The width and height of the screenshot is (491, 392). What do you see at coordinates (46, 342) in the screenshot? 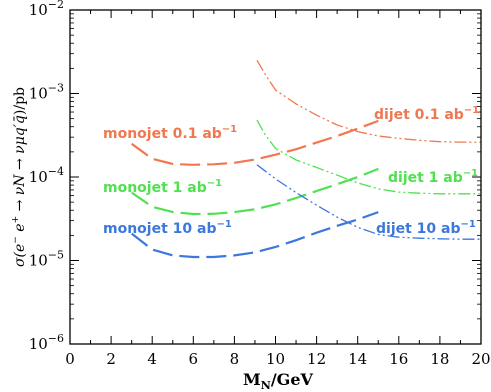
I see `y-tick-label: 10⁻⁶` at bounding box center [46, 342].